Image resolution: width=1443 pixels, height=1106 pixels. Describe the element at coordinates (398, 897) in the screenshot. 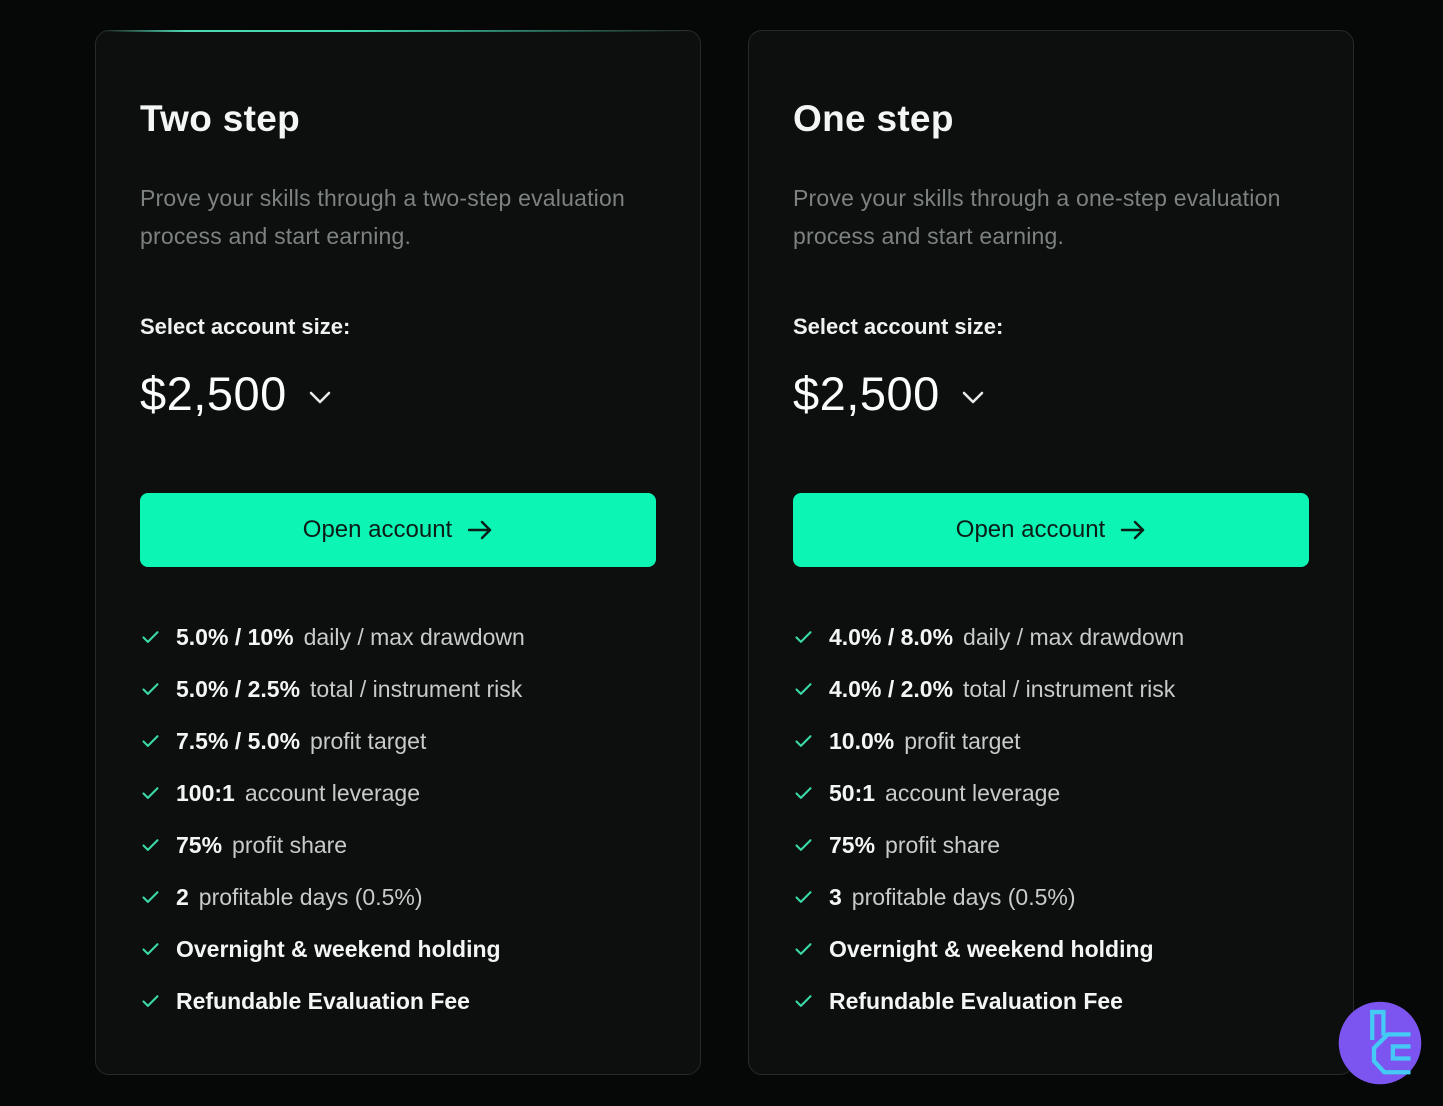

I see `feature-row: 2 profitable days (0.5%)` at that location.